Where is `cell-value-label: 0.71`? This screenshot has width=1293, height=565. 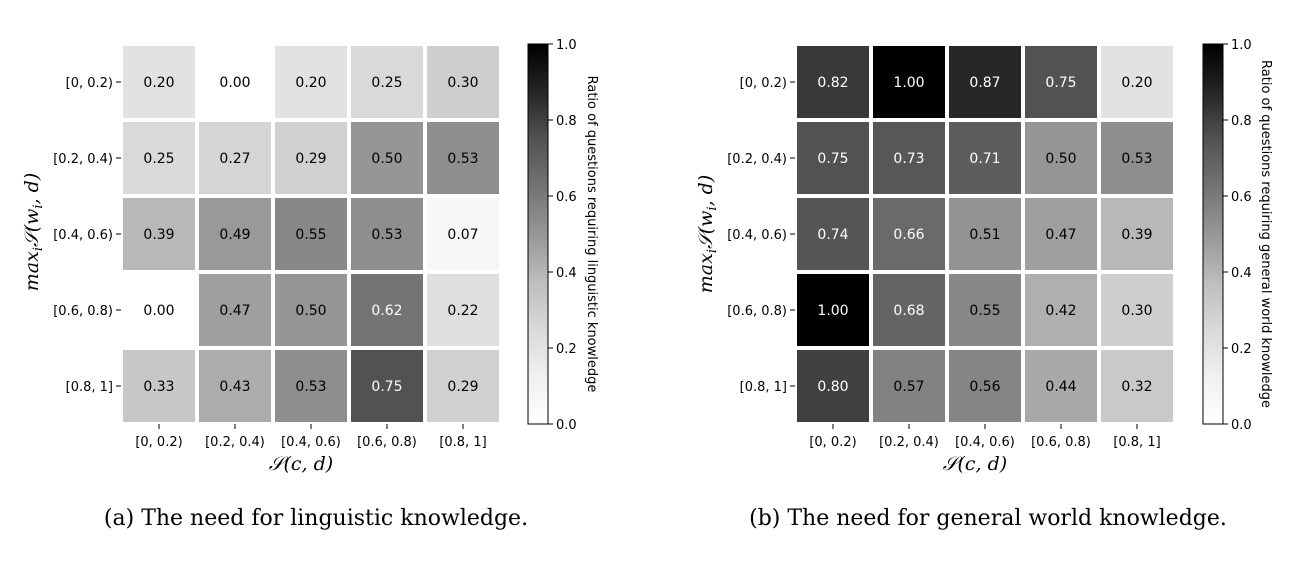 cell-value-label: 0.71 is located at coordinates (984, 159).